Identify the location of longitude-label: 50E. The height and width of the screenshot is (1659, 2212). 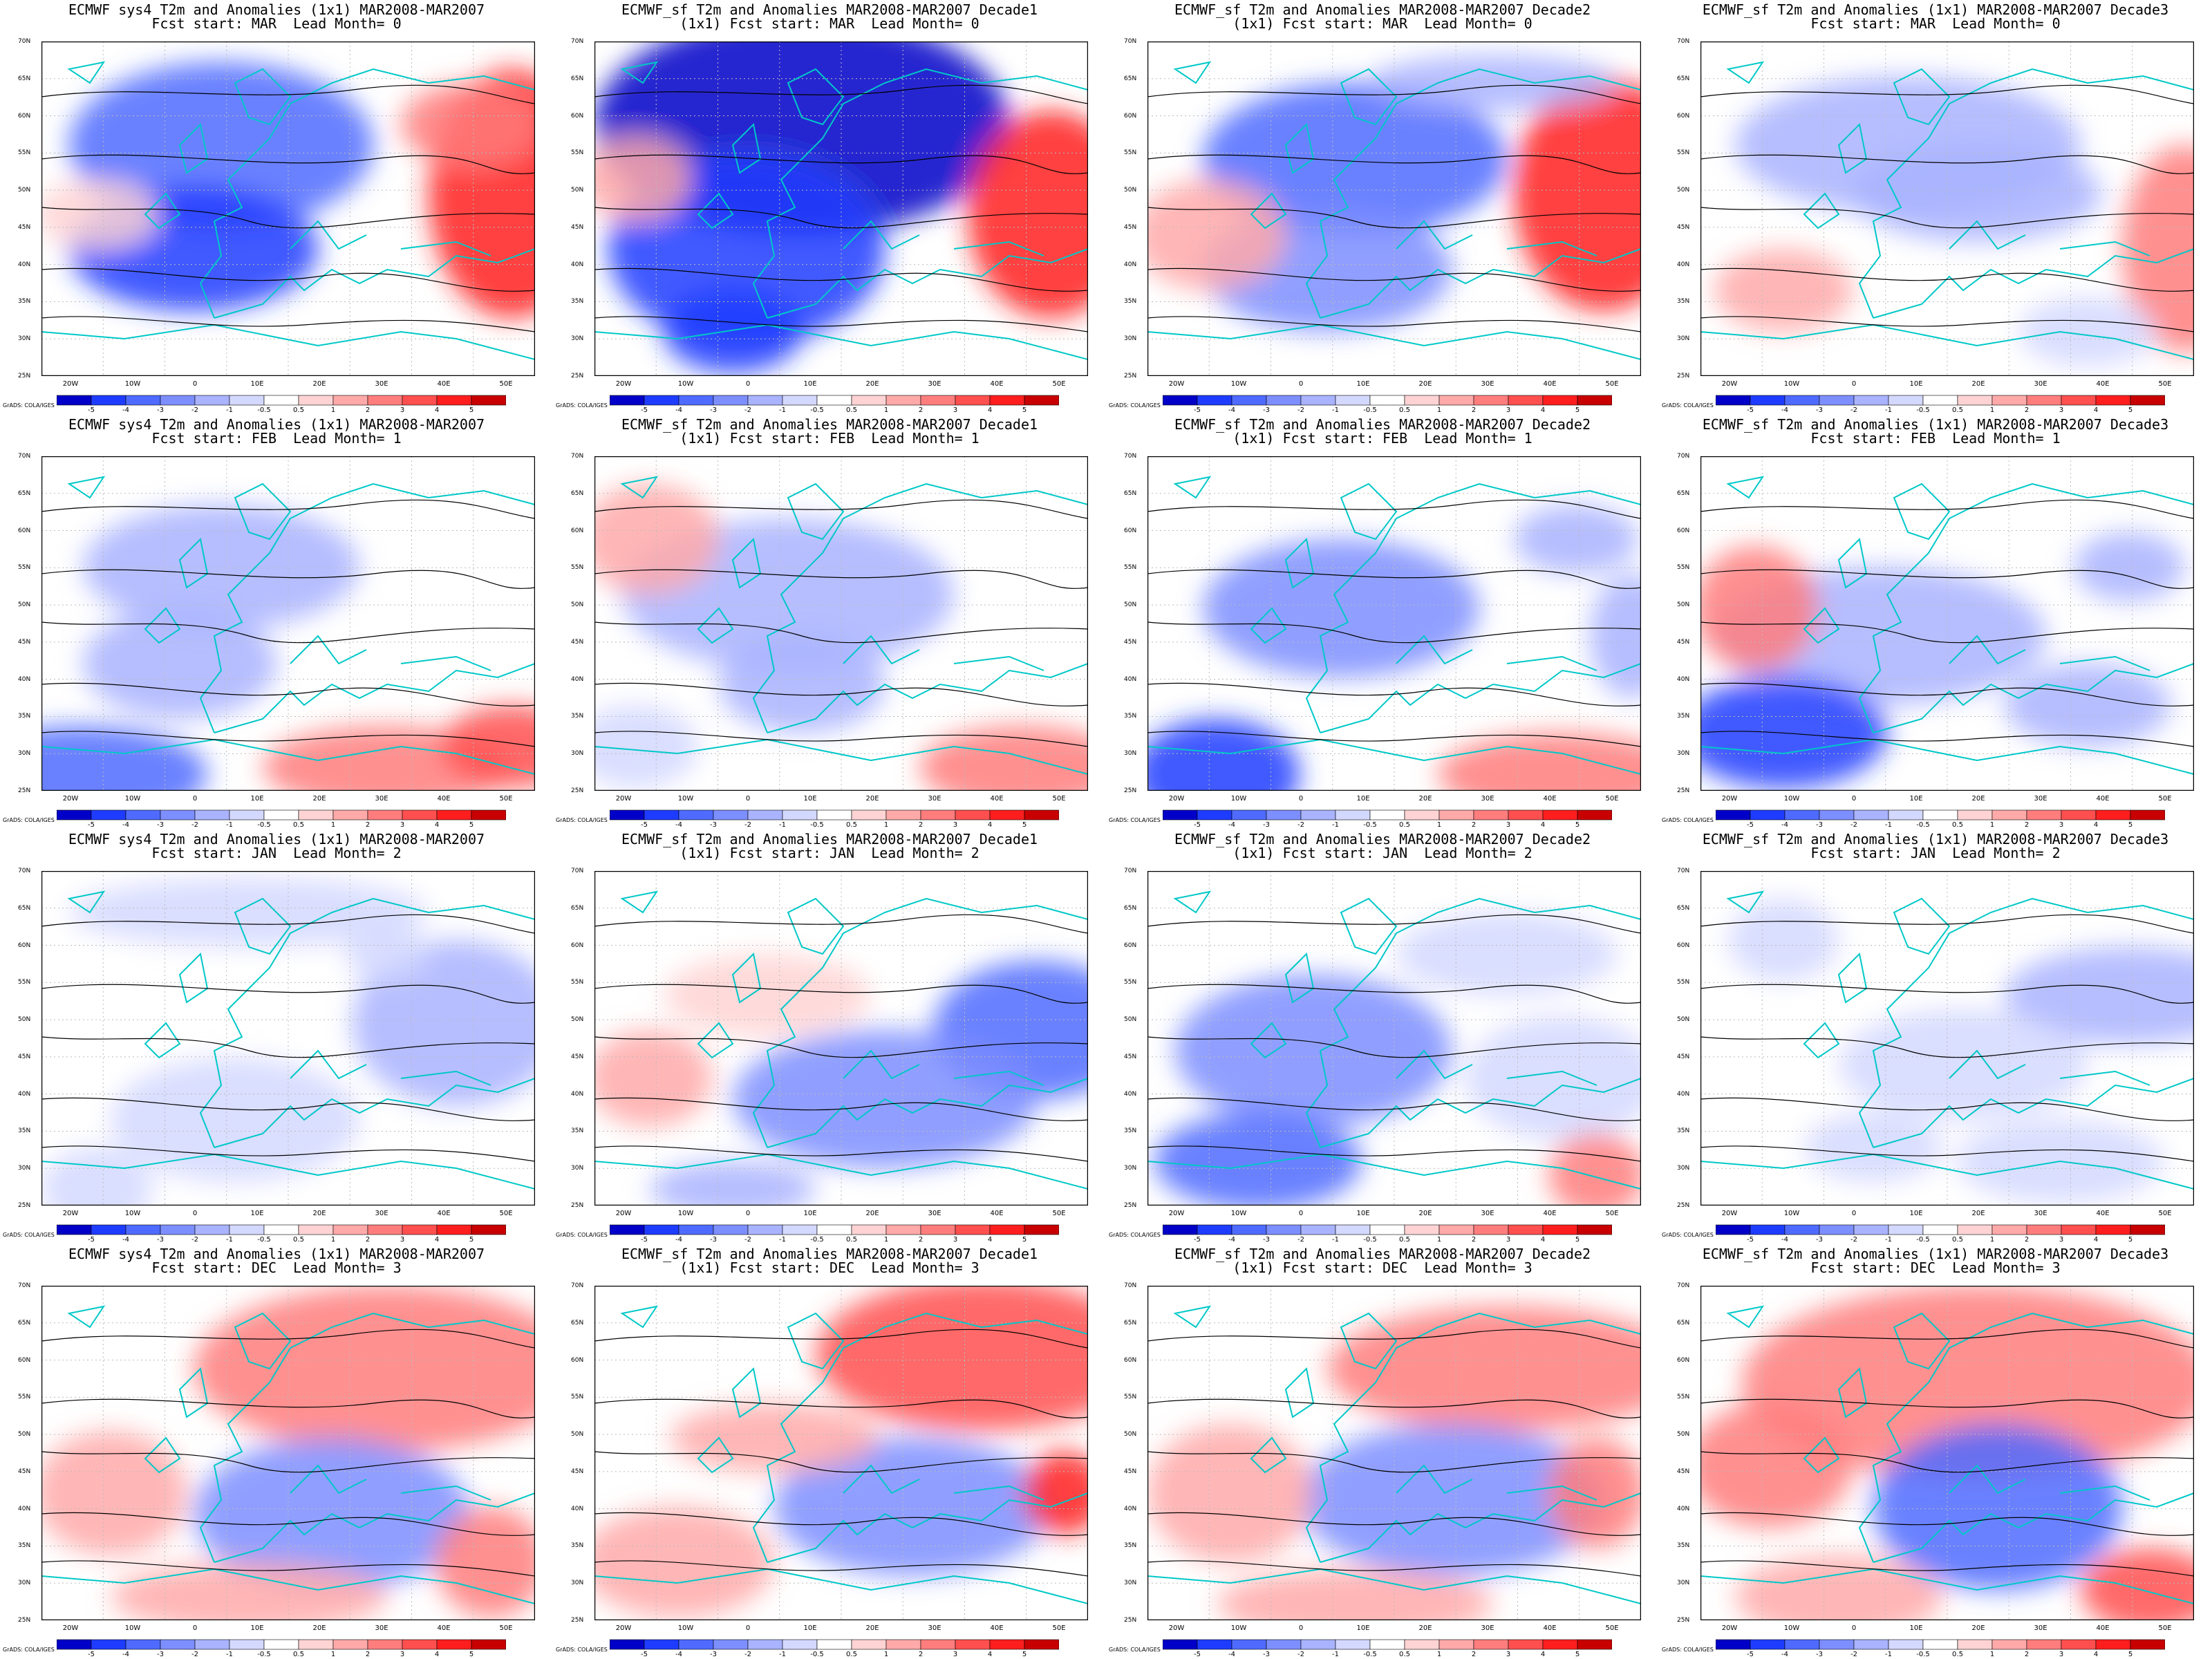
(506, 384).